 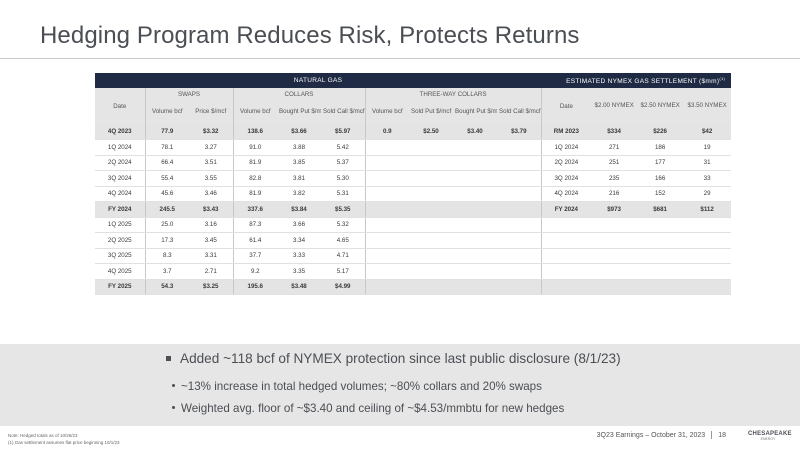 What do you see at coordinates (299, 132) in the screenshot?
I see `cell-cbp: $3.66` at bounding box center [299, 132].